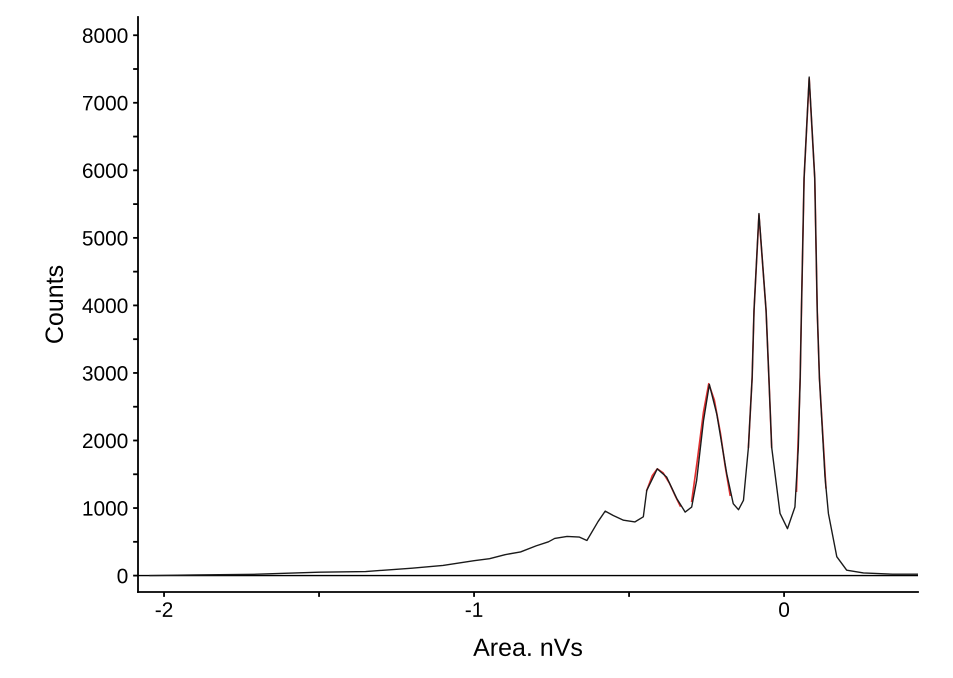 Image resolution: width=953 pixels, height=678 pixels. I want to click on y-tick-label: 0, so click(123, 576).